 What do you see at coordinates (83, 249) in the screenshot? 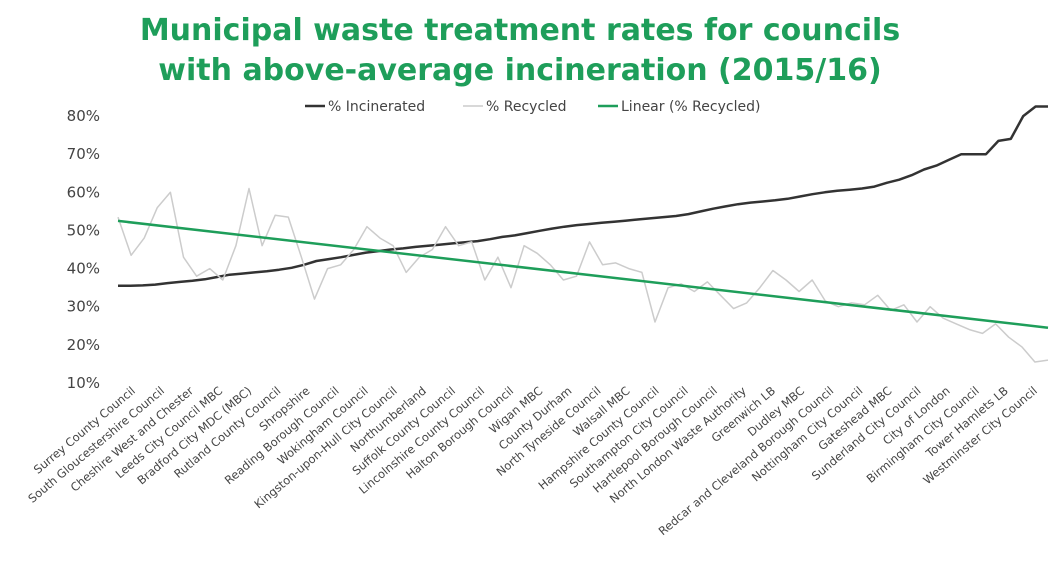
I see `y-axis: 10% 20% 30% 40% 50% 60% 70% 80%` at bounding box center [83, 249].